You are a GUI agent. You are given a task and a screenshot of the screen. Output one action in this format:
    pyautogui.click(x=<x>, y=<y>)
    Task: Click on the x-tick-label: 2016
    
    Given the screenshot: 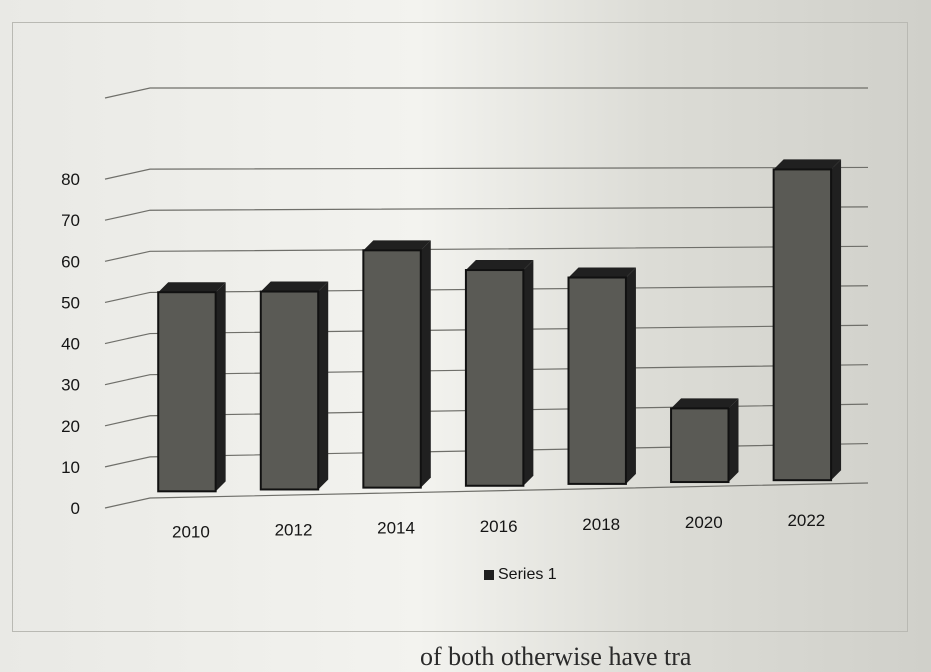 What is the action you would take?
    pyautogui.click(x=499, y=526)
    